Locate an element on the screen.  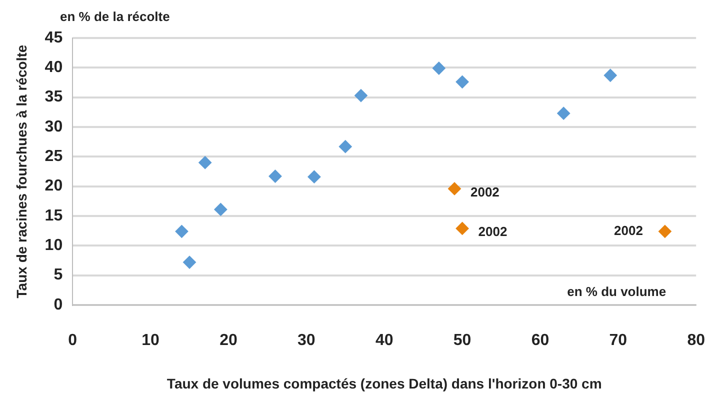
y-tick-label: 0 is located at coordinates (58, 305).